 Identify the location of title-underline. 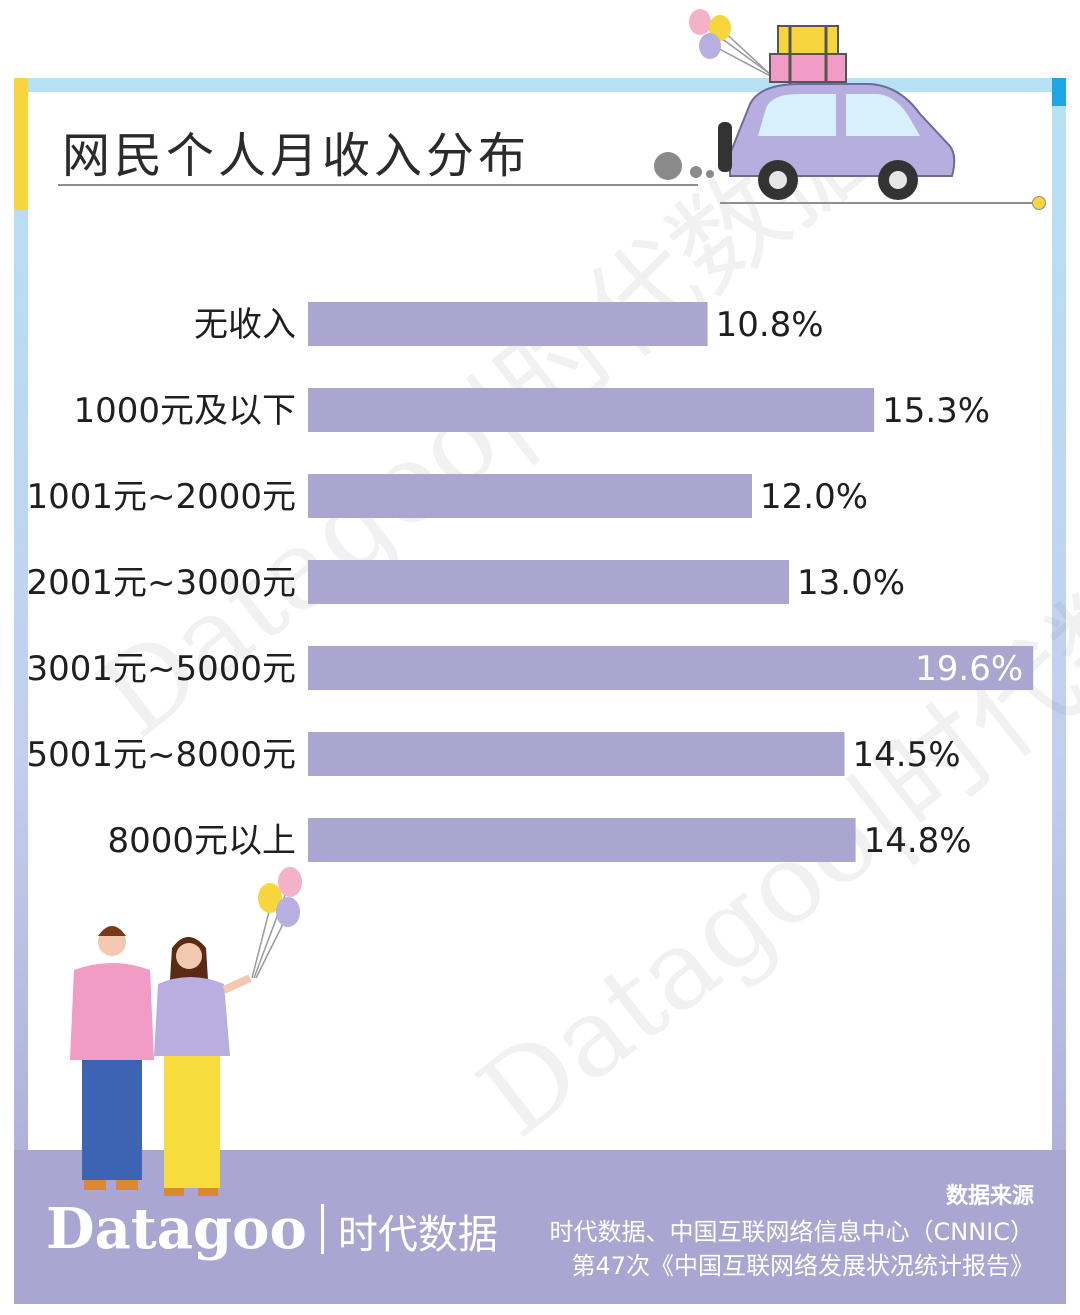
(378, 185).